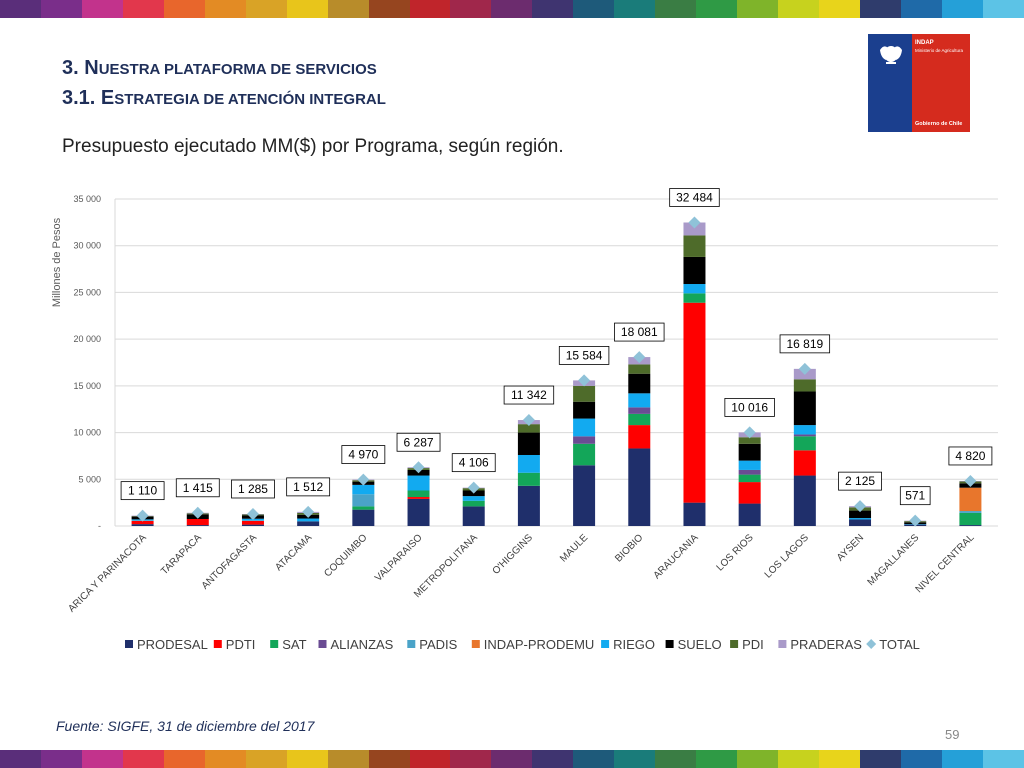  I want to click on total-label: 10 016, so click(749, 407).